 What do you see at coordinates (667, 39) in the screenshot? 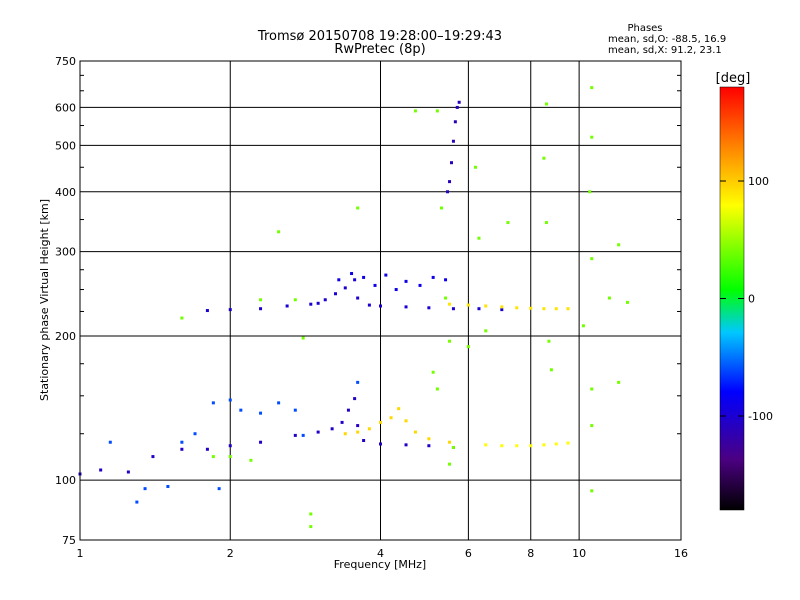
I see `stats-o-line: mean, sd,O: -88.5, 16.9` at bounding box center [667, 39].